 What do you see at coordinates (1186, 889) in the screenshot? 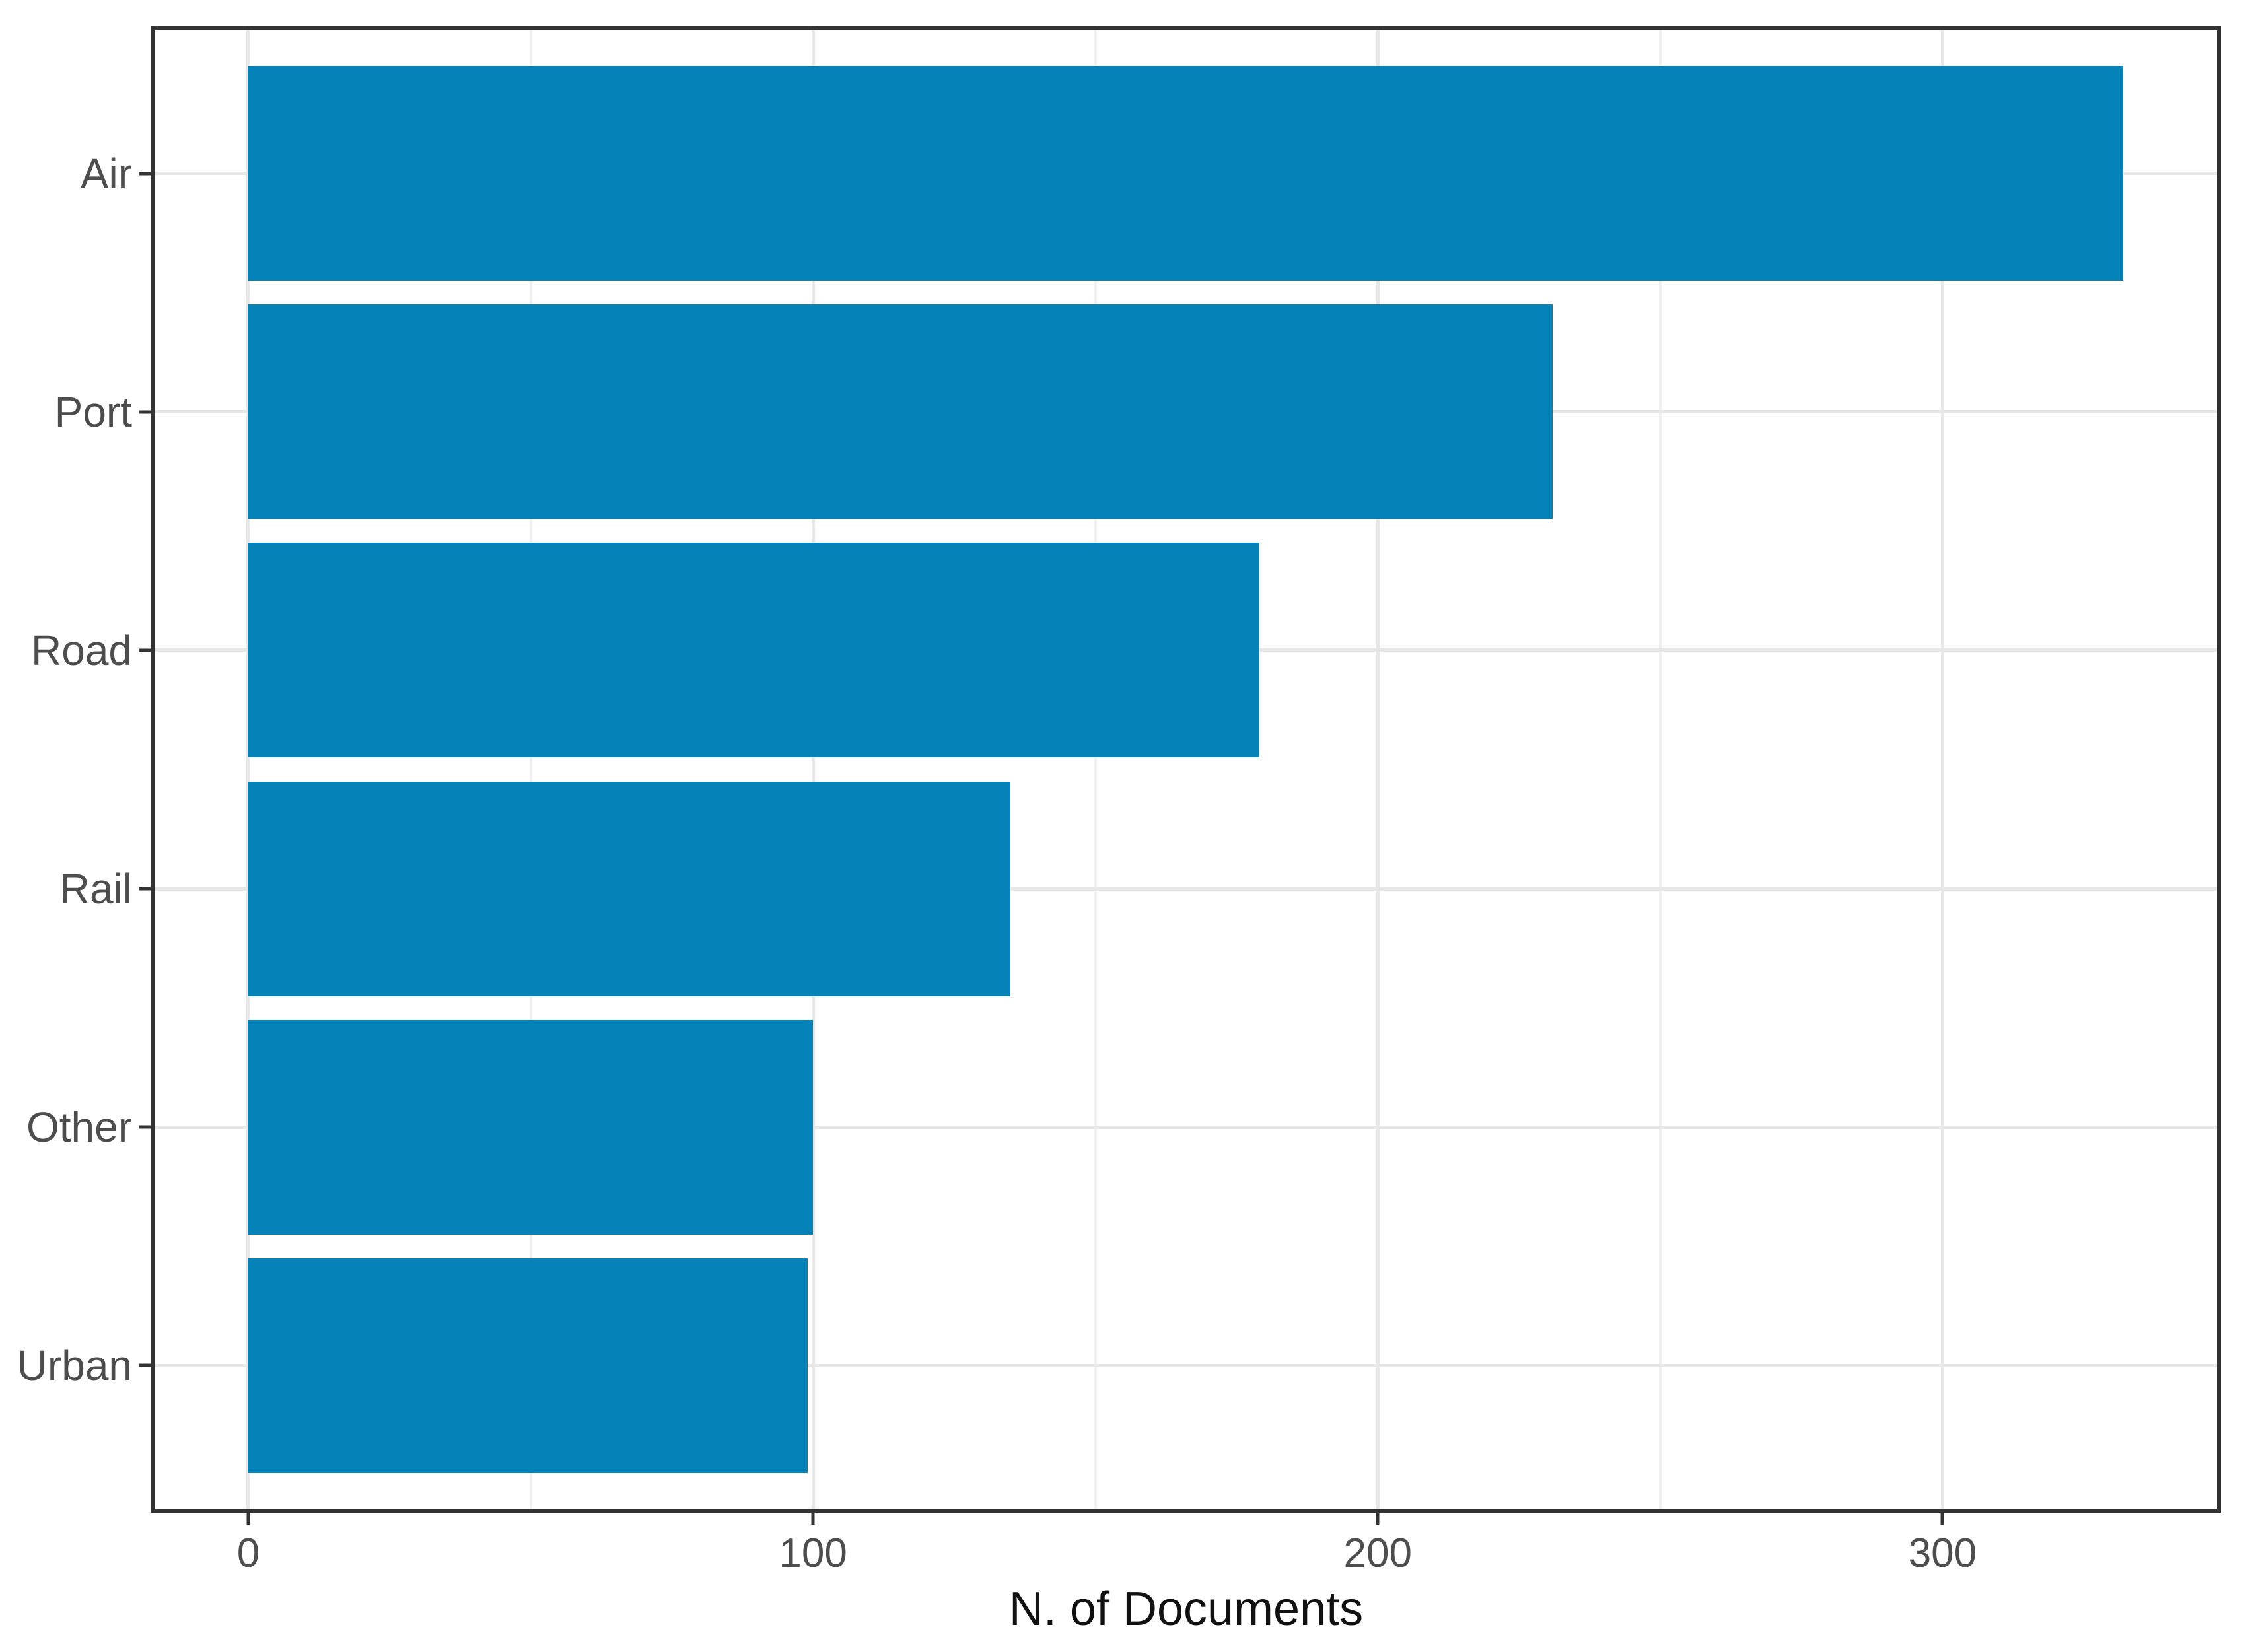
I see `row-gridline-rail` at bounding box center [1186, 889].